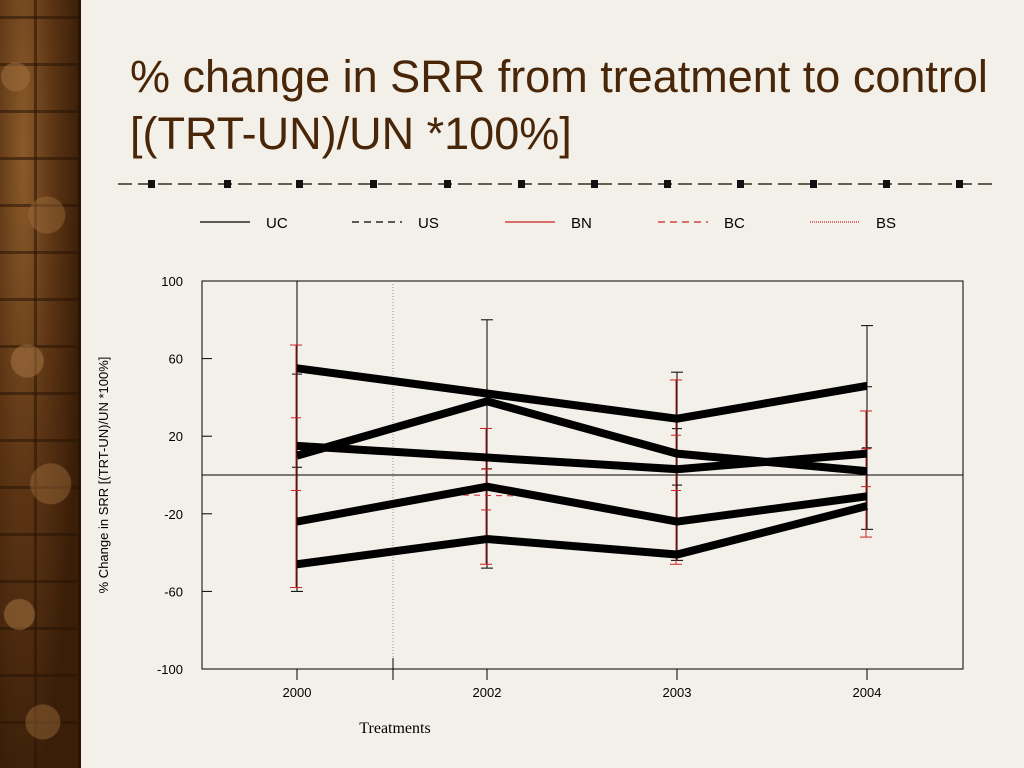 This screenshot has height=768, width=1024. Describe the element at coordinates (555, 184) in the screenshot. I see `title-divider` at that location.